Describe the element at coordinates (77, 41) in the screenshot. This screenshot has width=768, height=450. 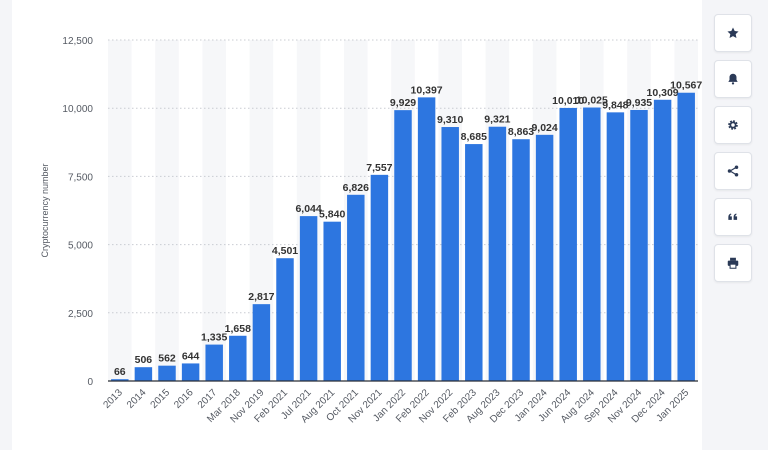
I see `y-tick-label: 12,500` at that location.